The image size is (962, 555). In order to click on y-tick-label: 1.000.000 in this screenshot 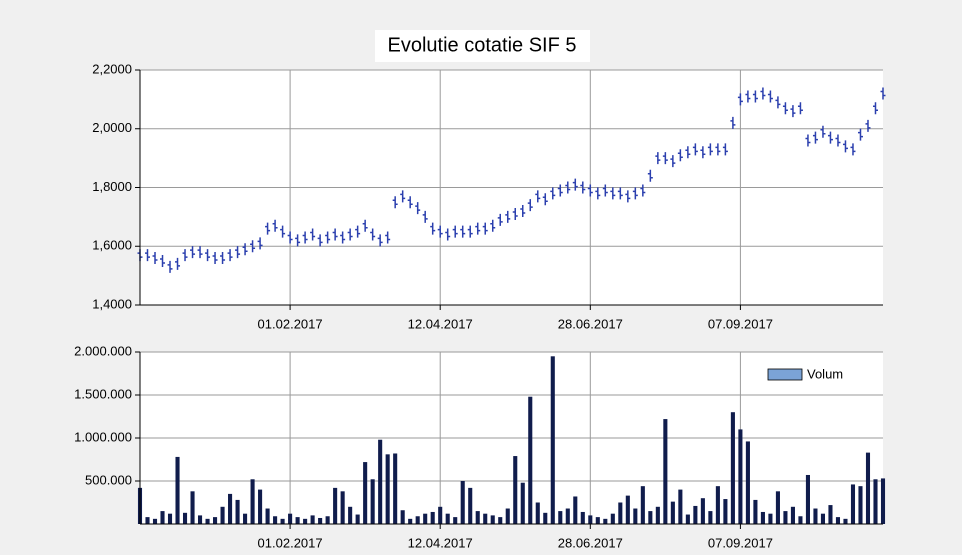, I will do `click(103, 436)`.